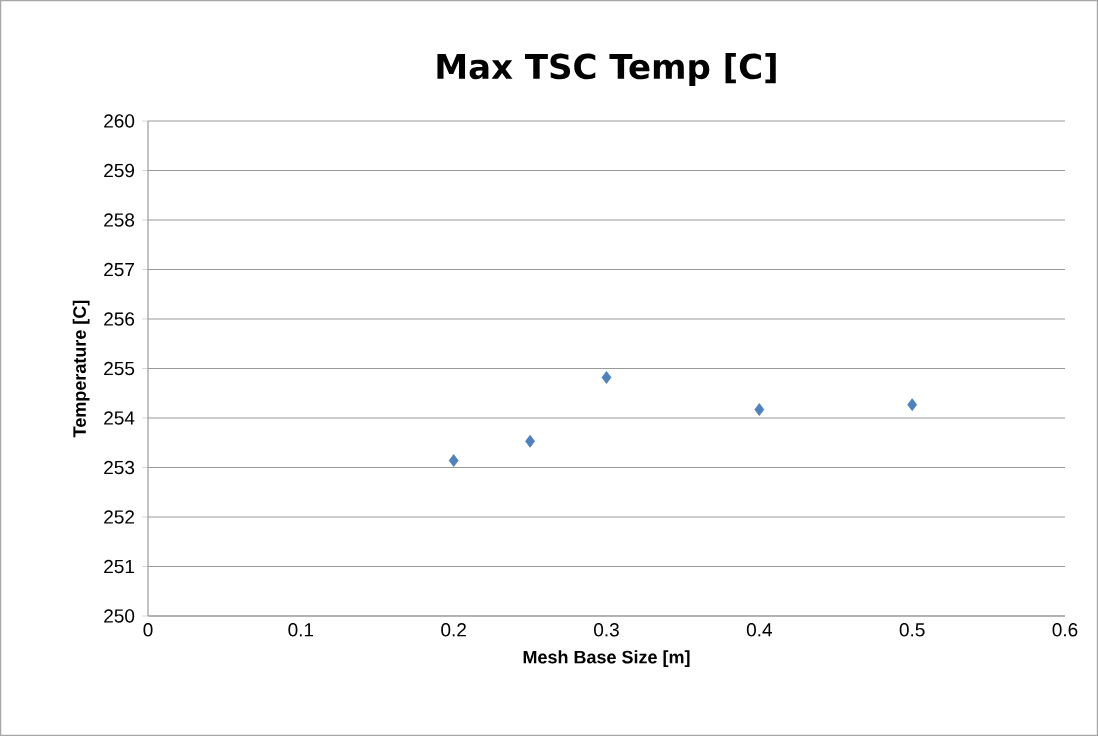 The width and height of the screenshot is (1098, 736). Describe the element at coordinates (912, 630) in the screenshot. I see `x-tick-label: 0.5` at that location.